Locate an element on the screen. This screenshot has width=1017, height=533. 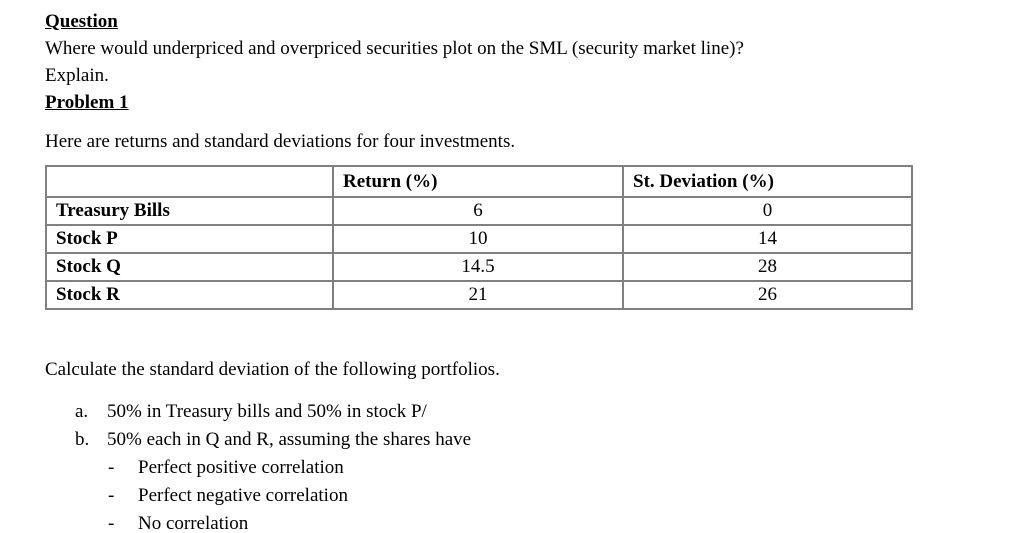
table-header-return: Return (%) is located at coordinates (478, 181).